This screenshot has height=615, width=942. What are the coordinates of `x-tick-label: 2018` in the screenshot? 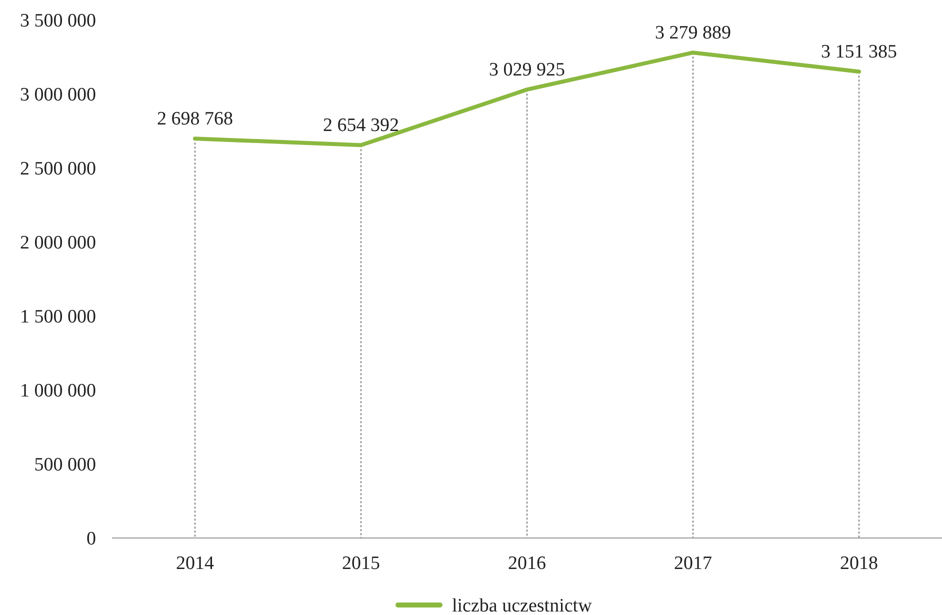 It's located at (859, 563).